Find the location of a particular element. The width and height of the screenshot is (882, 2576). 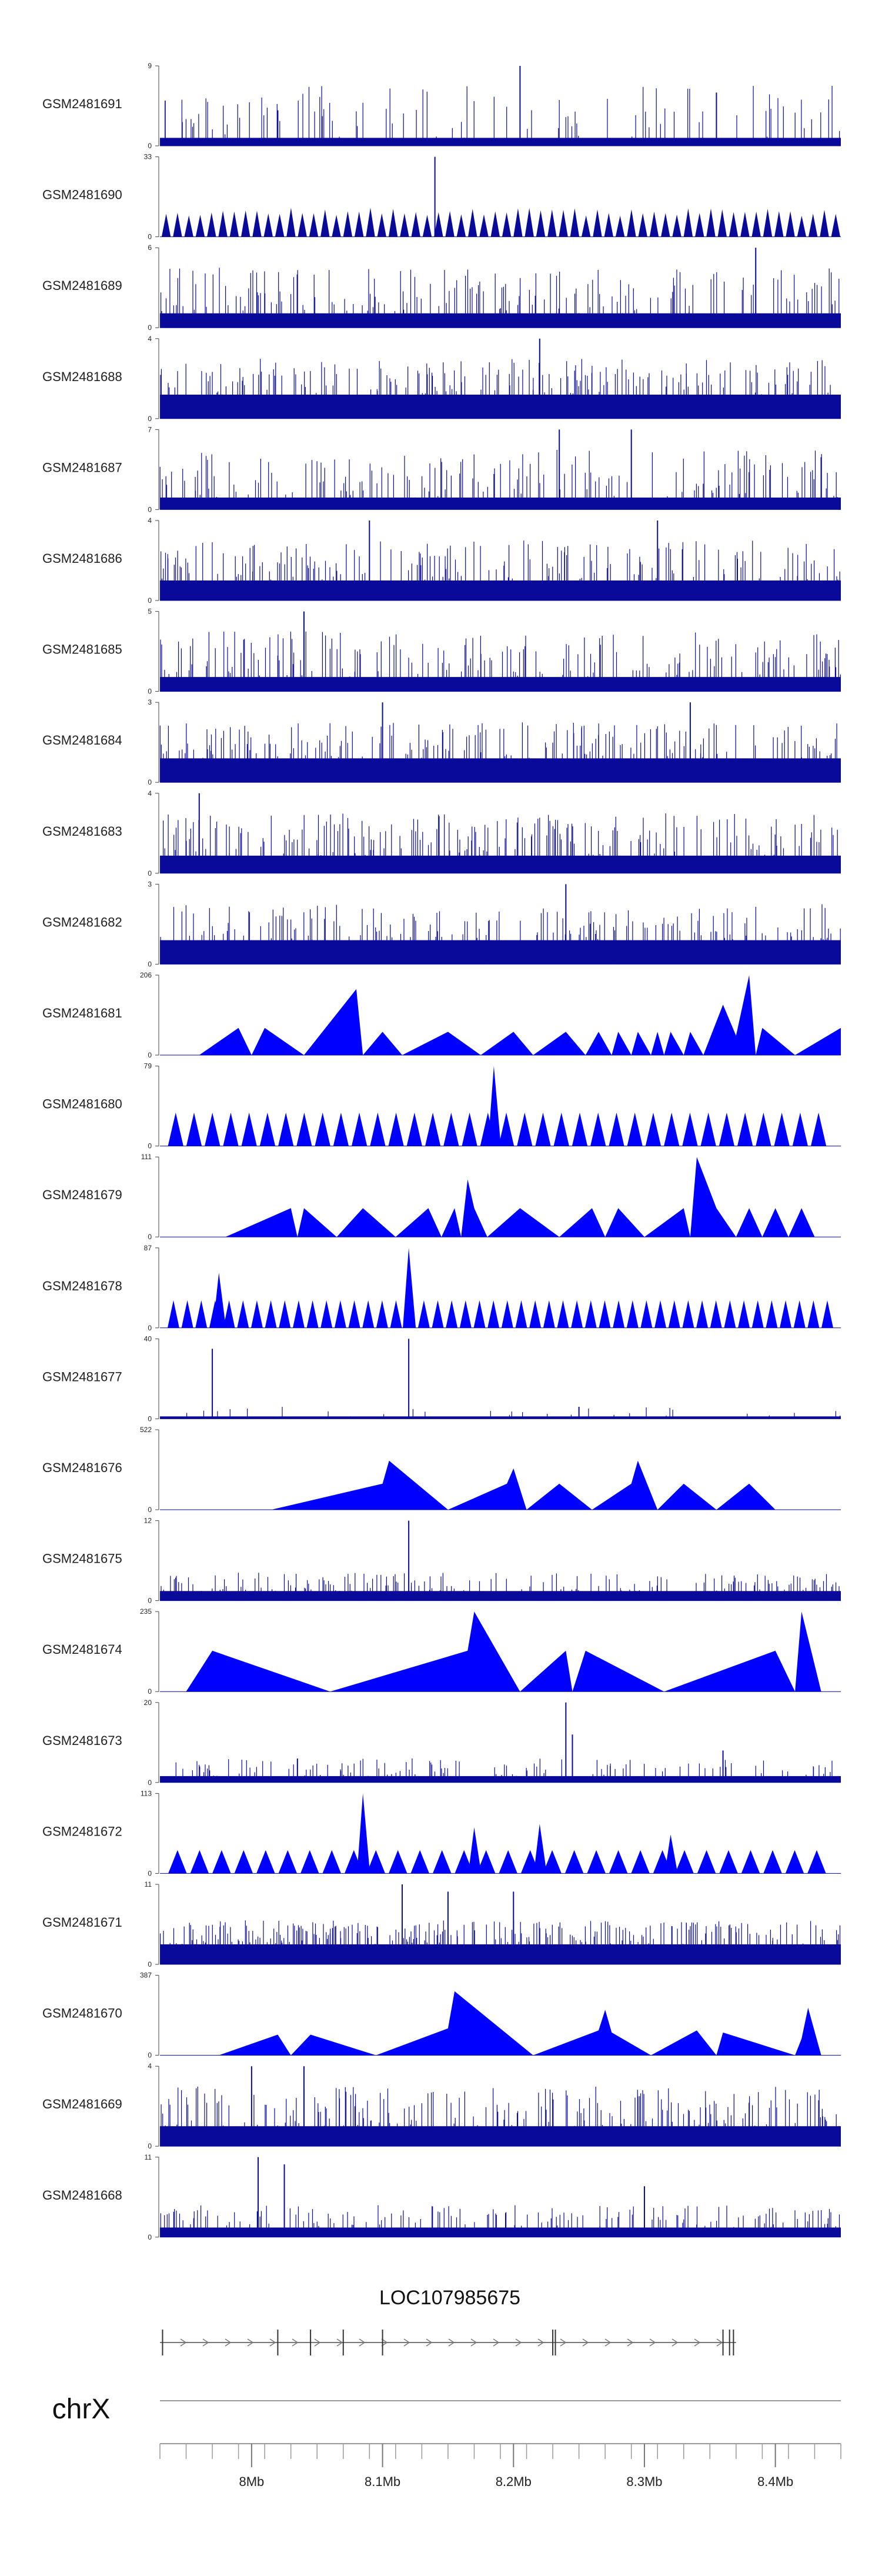

track-label: GSM2481688 is located at coordinates (82, 376).